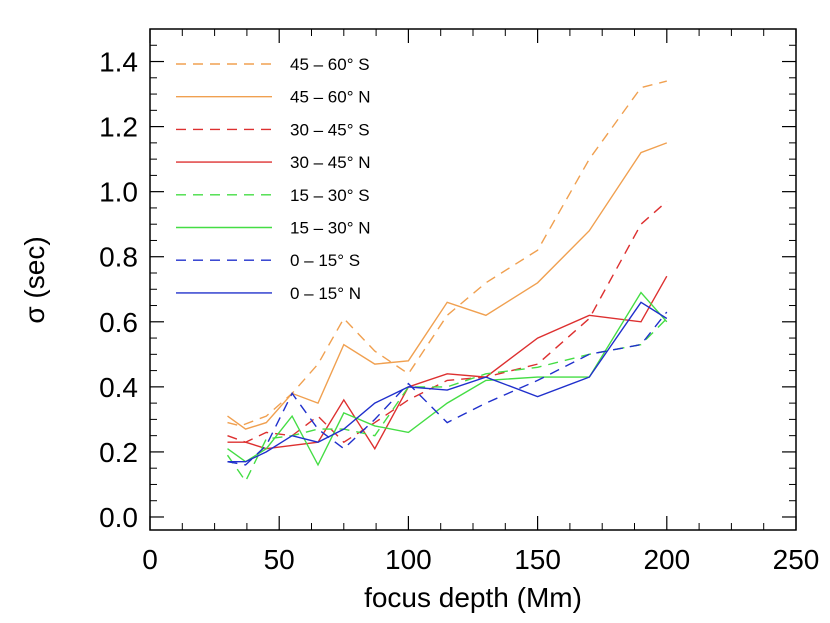 The image size is (830, 623). I want to click on x-tick-label: 200, so click(666, 559).